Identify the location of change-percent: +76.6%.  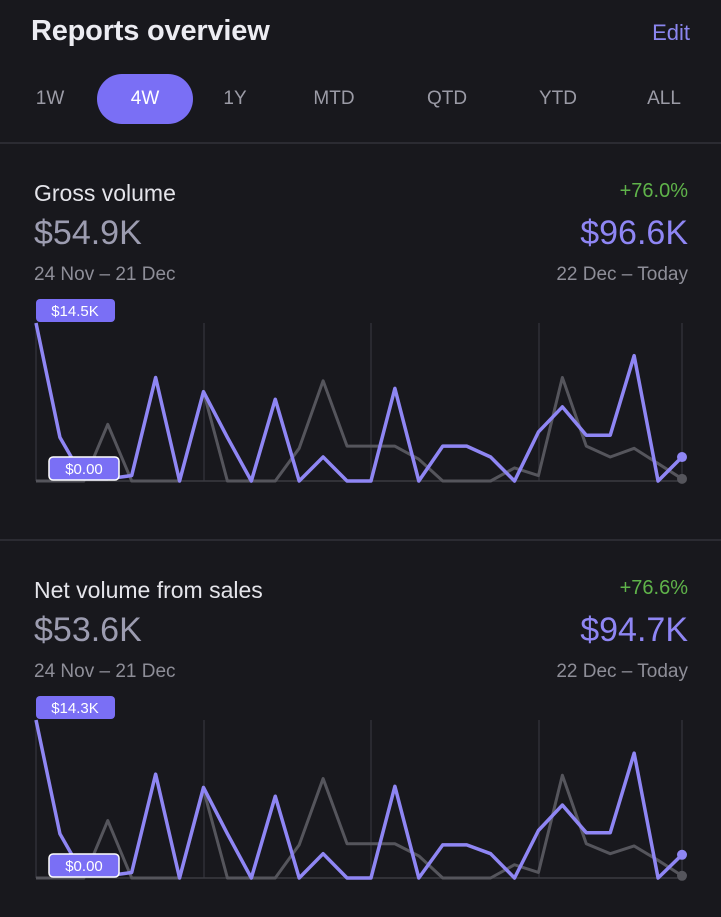
(653, 588).